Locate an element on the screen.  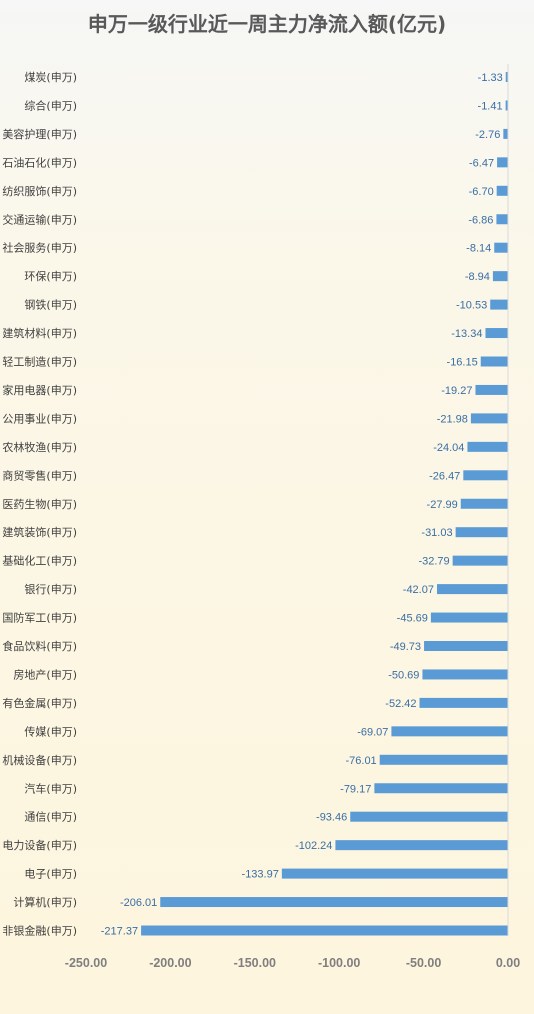
chart-title: 申万一级行业近一周主力净流入额(亿元) is located at coordinates (267, 24).